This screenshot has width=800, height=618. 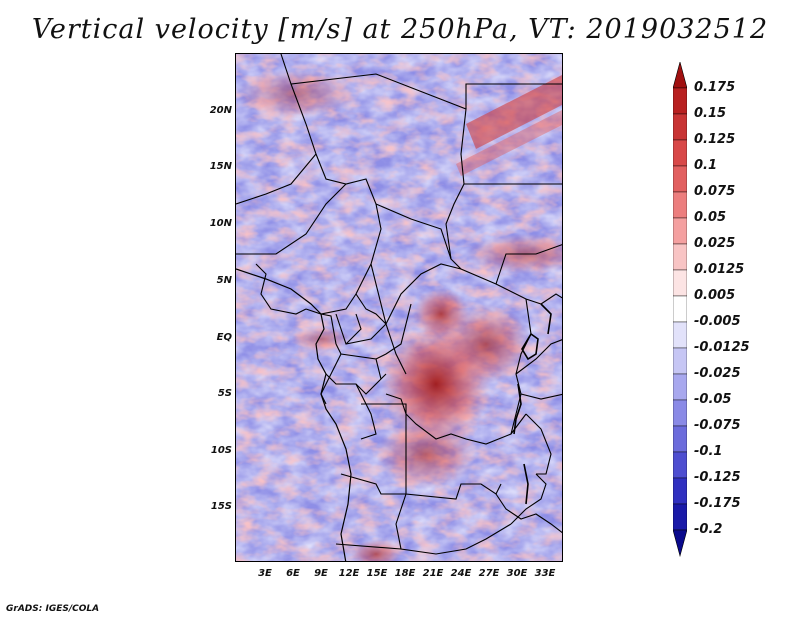 What do you see at coordinates (710, 113) in the screenshot?
I see `colorbar-label: 0.15` at bounding box center [710, 113].